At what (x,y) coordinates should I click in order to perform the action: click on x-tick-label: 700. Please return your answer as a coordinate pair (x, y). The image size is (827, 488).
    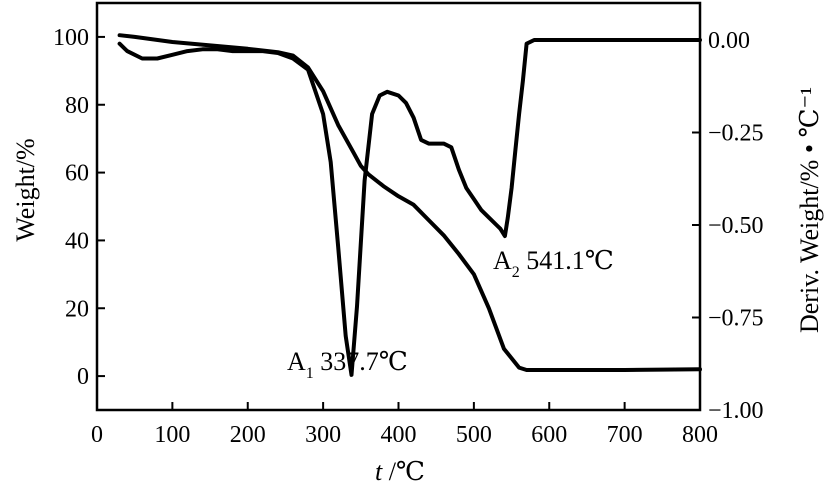
    Looking at the image, I should click on (625, 435).